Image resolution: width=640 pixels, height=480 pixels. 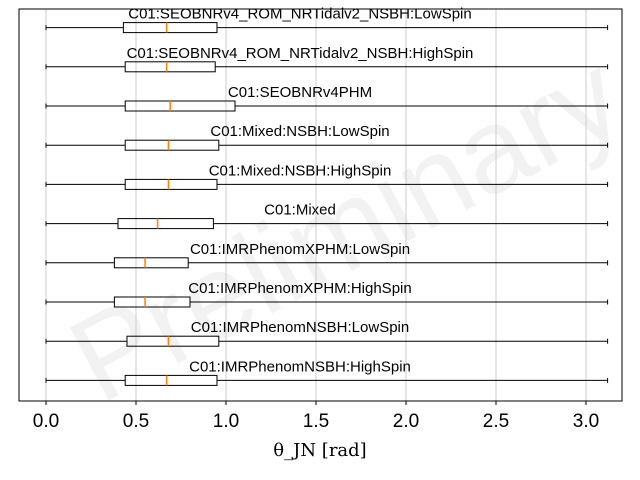 I want to click on series-label: C01:Mixed:NSBH:LowSpin, so click(x=299, y=131).